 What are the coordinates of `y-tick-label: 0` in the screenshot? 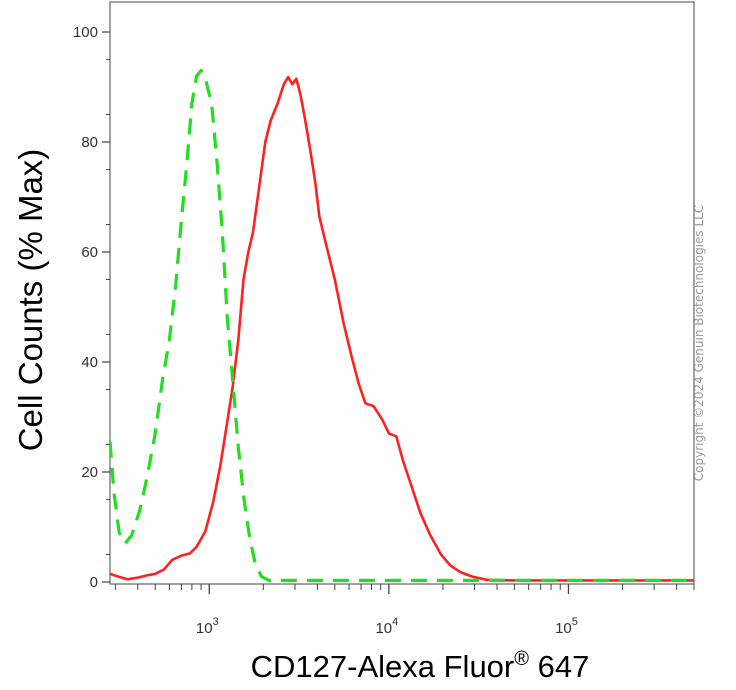 It's located at (94, 582).